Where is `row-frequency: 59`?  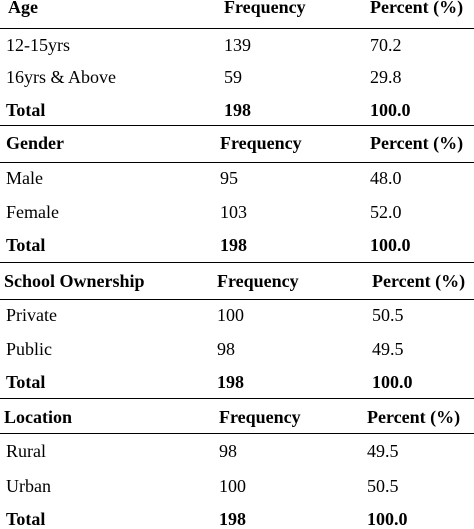 row-frequency: 59 is located at coordinates (233, 77).